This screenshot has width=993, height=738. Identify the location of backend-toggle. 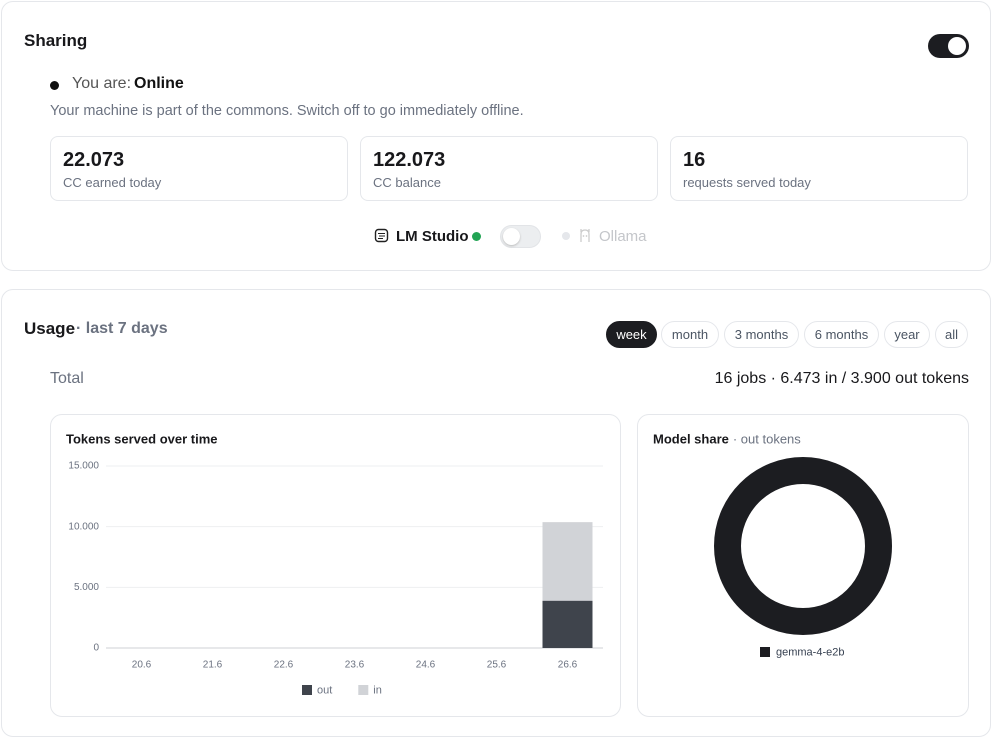
(520, 236).